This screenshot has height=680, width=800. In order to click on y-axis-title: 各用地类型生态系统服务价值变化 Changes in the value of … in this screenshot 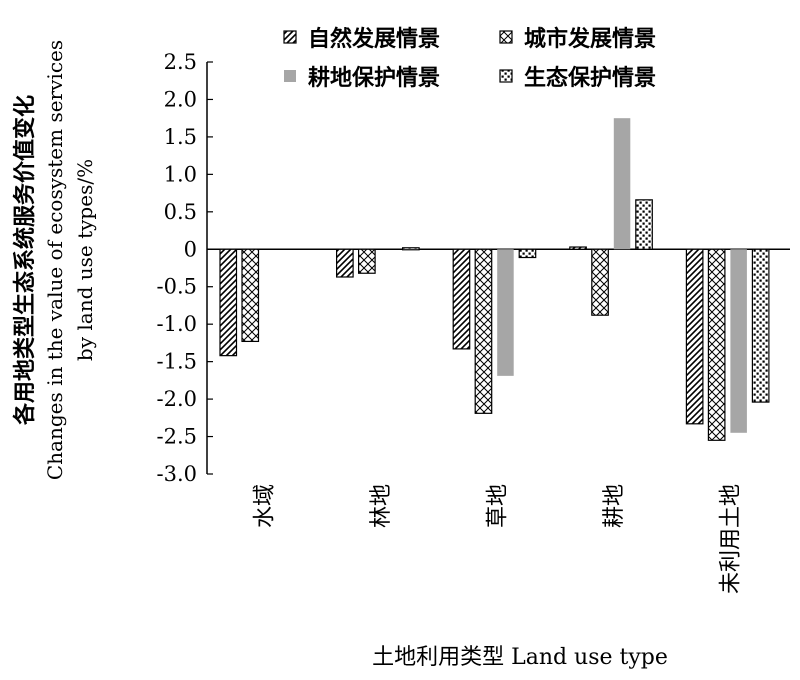, I will do `click(54, 260)`.